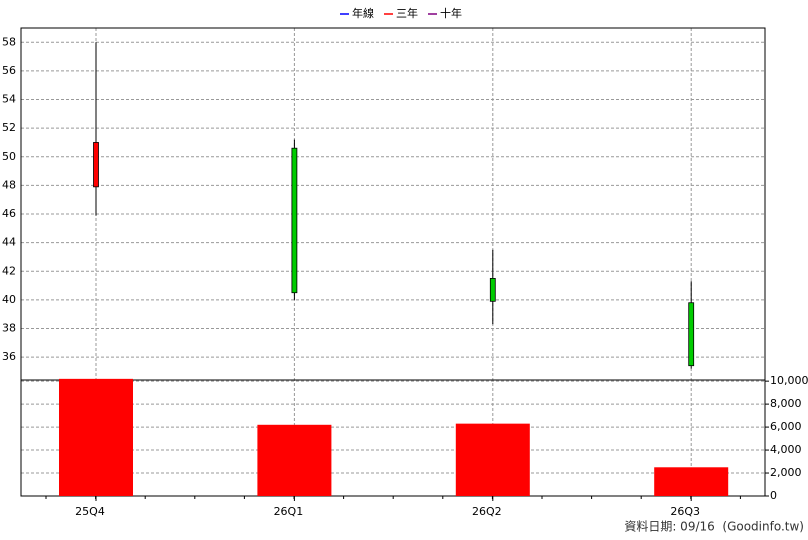  What do you see at coordinates (9, 213) in the screenshot?
I see `y-tick-label: 46` at bounding box center [9, 213].